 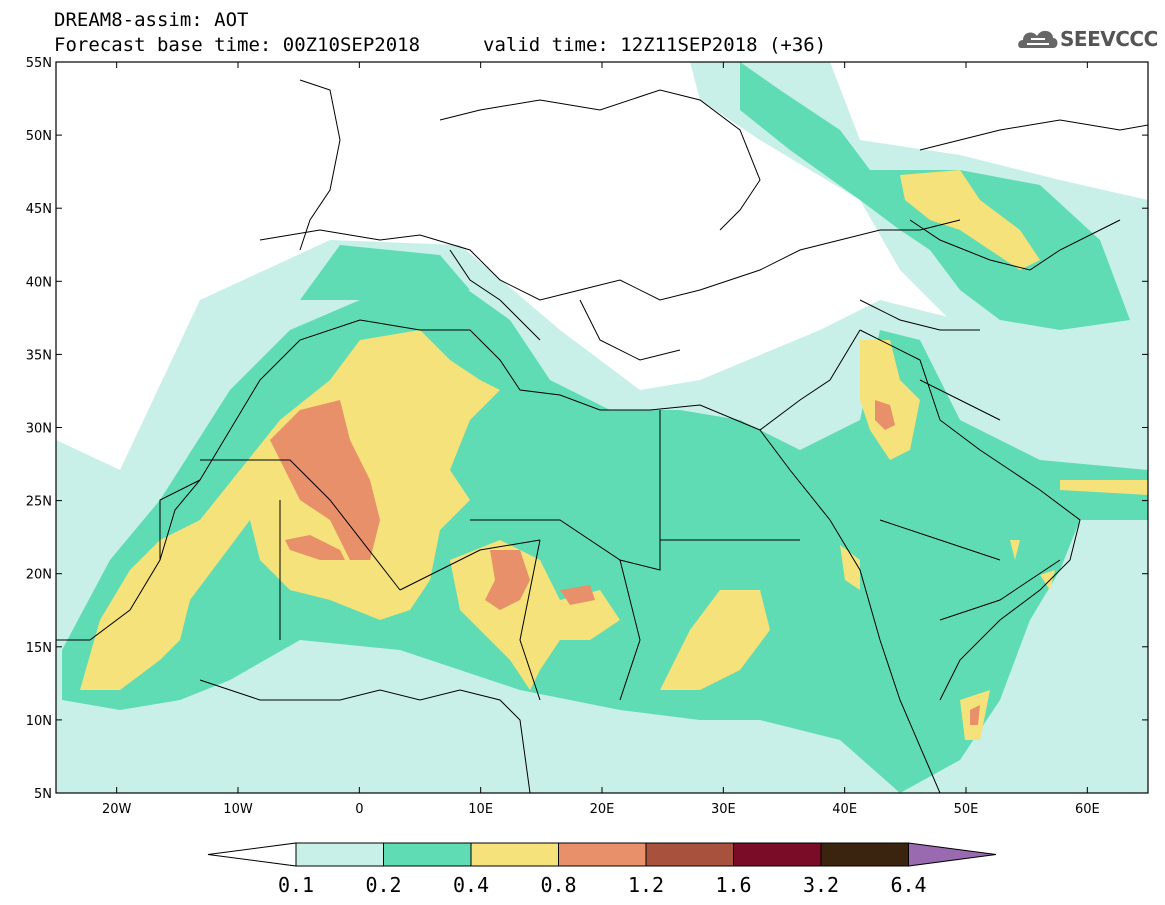 What do you see at coordinates (151, 20) in the screenshot?
I see `map-title: DREAM8-assim: AOT` at bounding box center [151, 20].